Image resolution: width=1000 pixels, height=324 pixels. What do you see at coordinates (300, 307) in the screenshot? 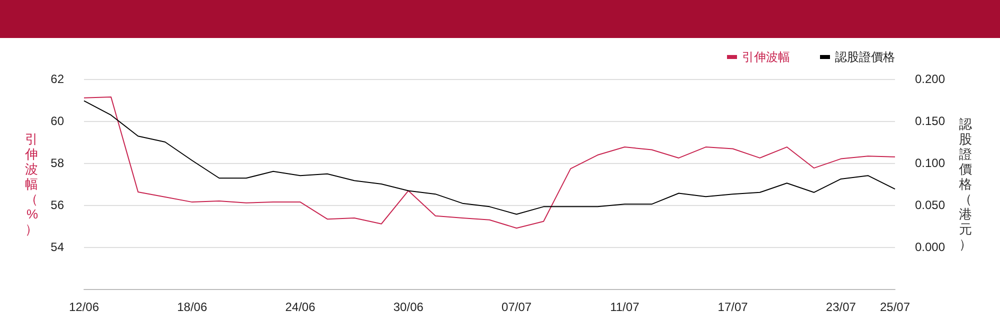
I see `x-tick-label: 24/06` at bounding box center [300, 307].